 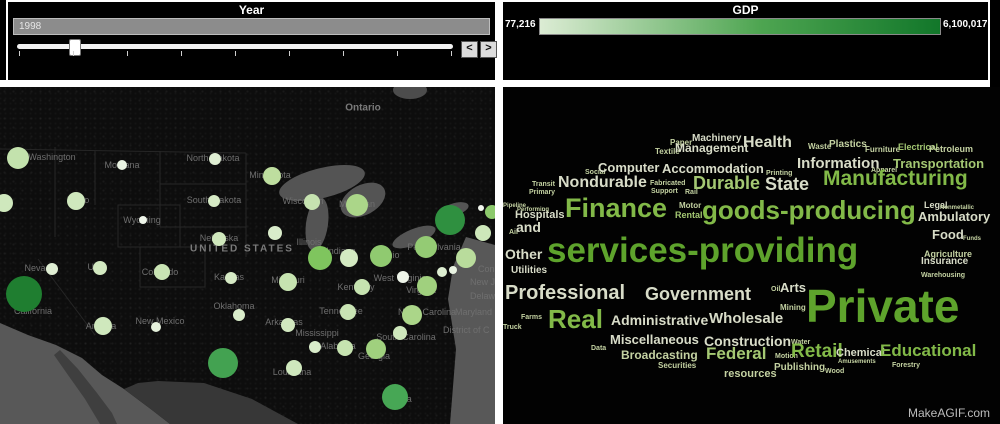 I want to click on wordcloud-term: Rental, so click(x=689, y=215).